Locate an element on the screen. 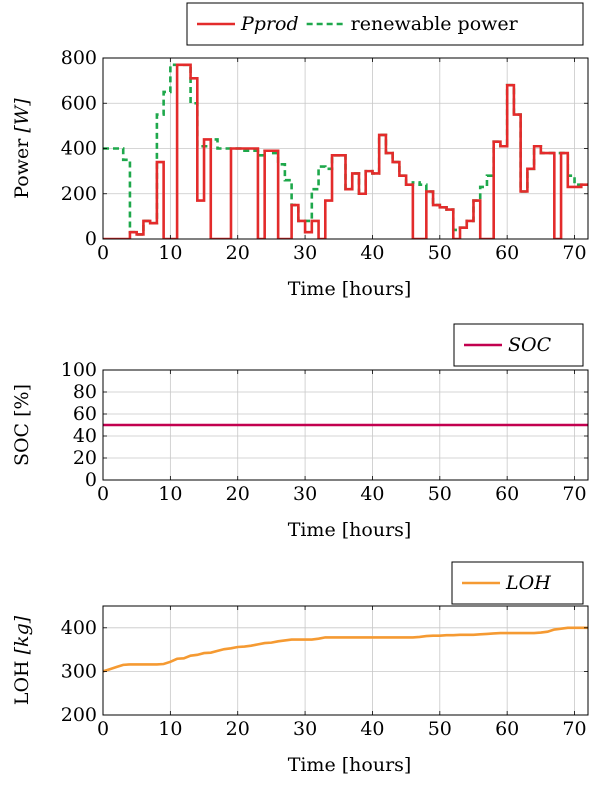 Image resolution: width=590 pixels, height=788 pixels. y-tick-label: 60 is located at coordinates (85, 414).